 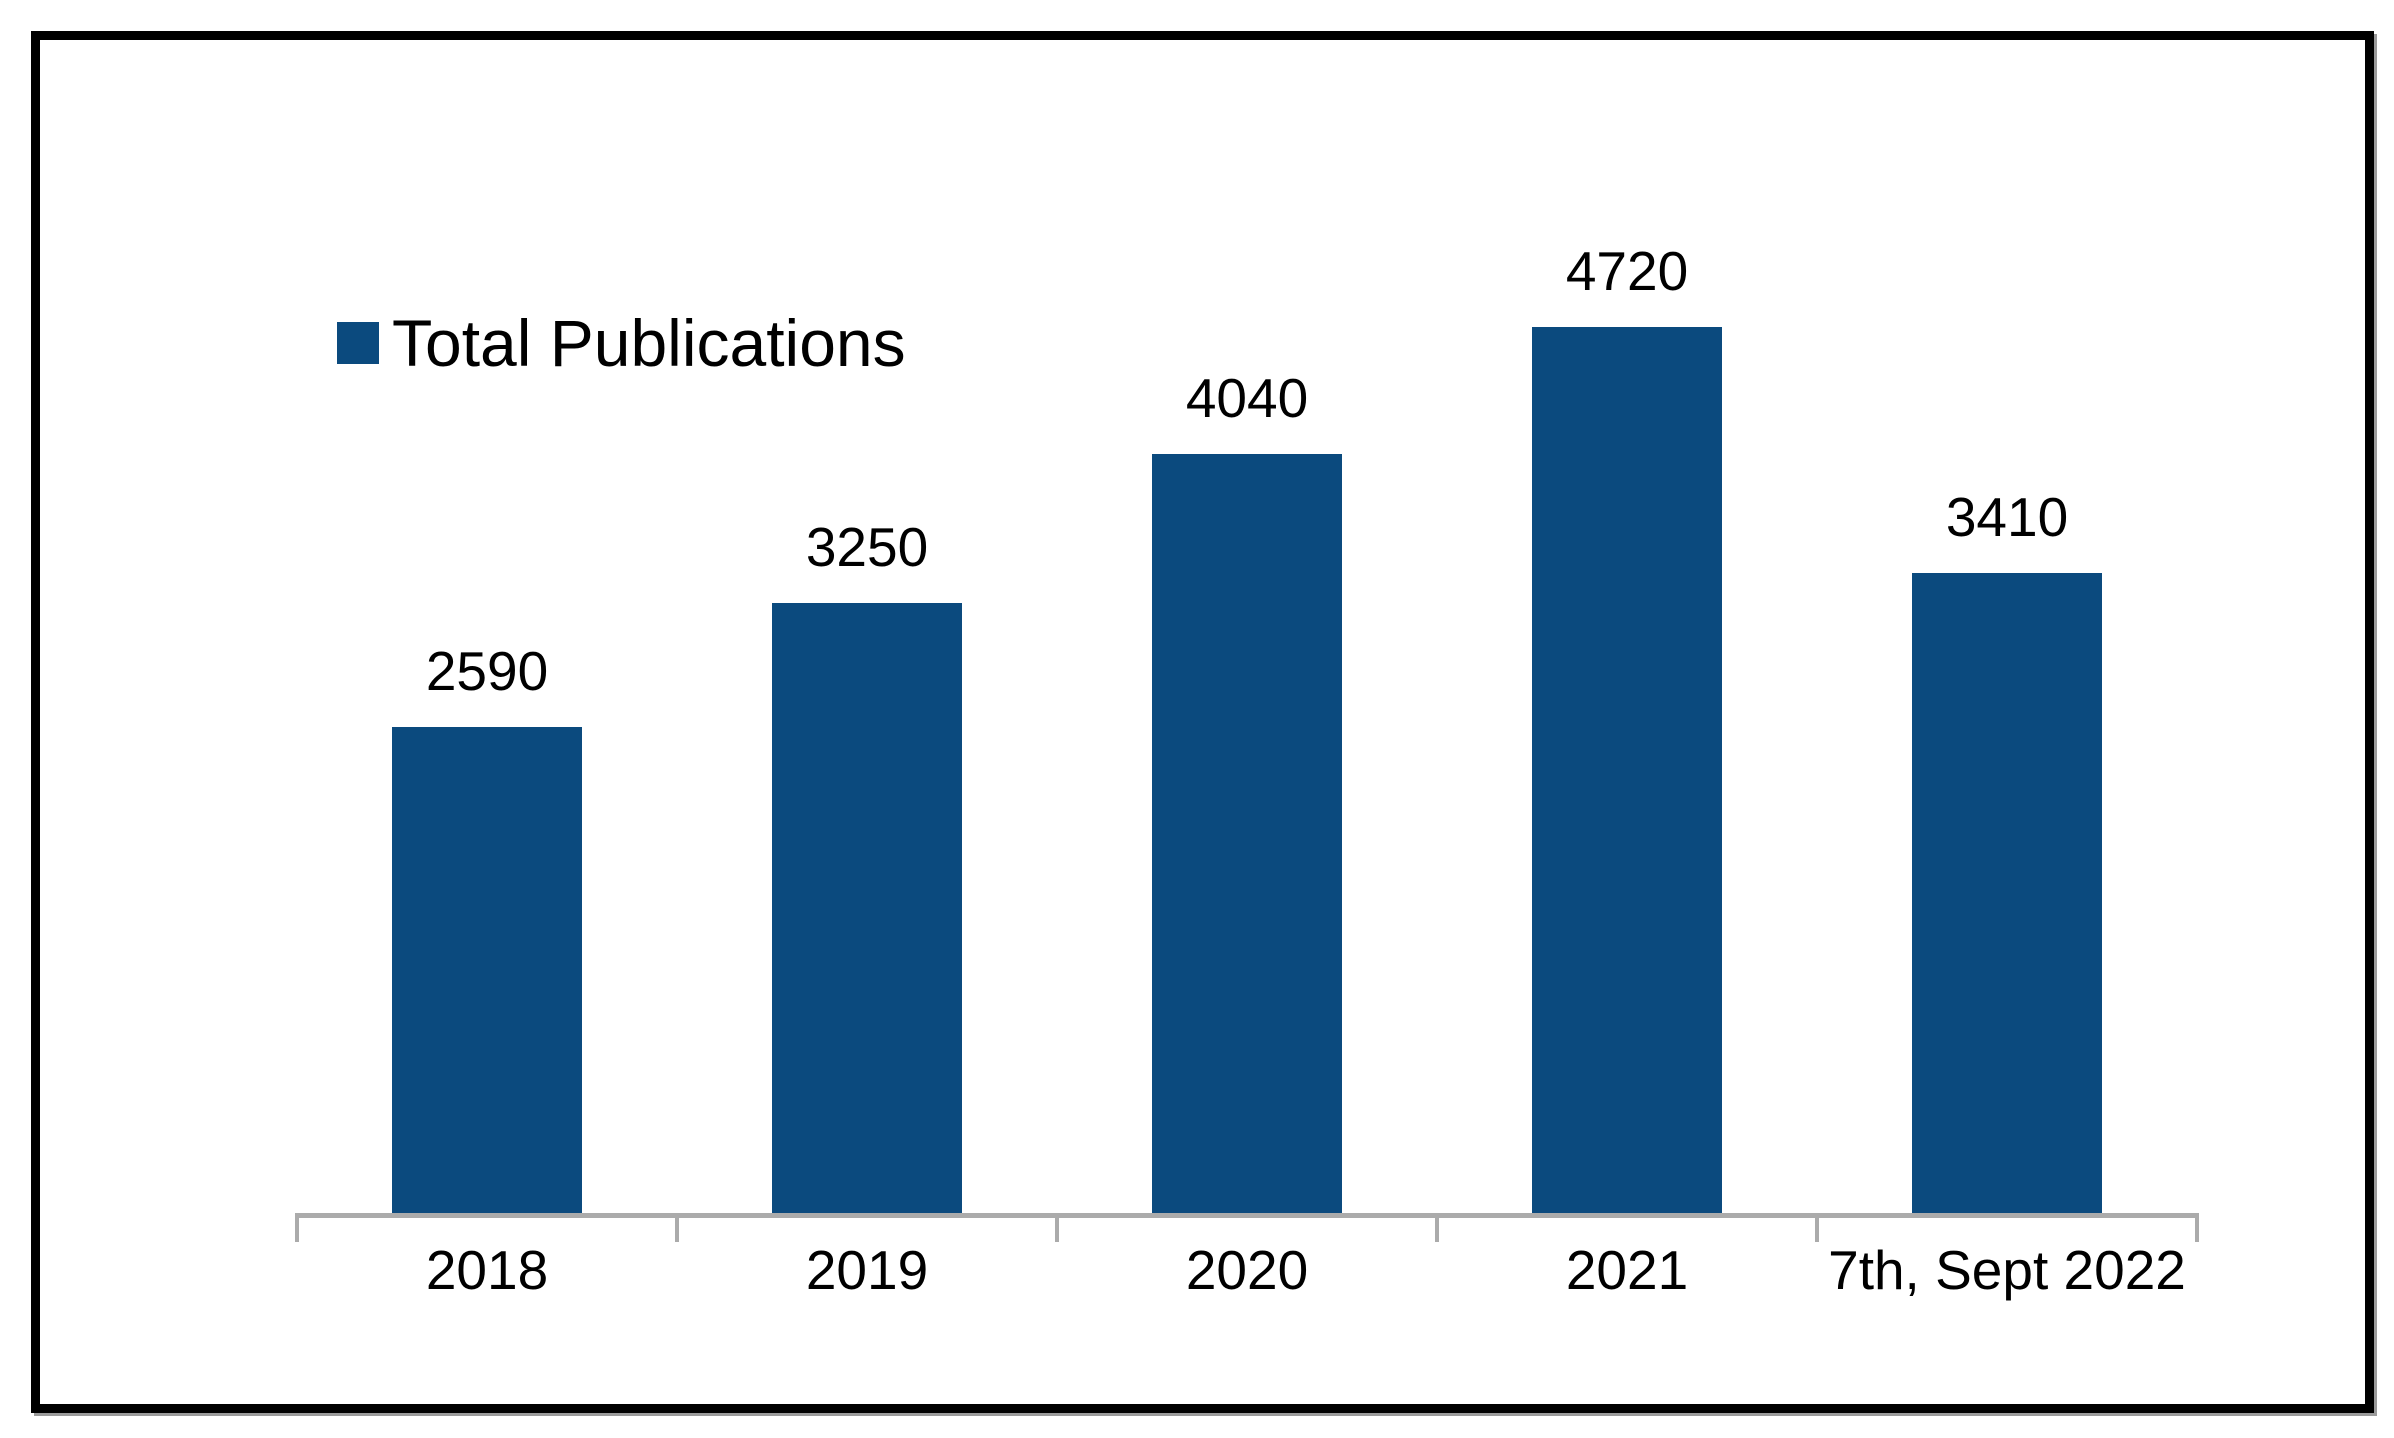 I want to click on x-axis-line, so click(x=1247, y=1215).